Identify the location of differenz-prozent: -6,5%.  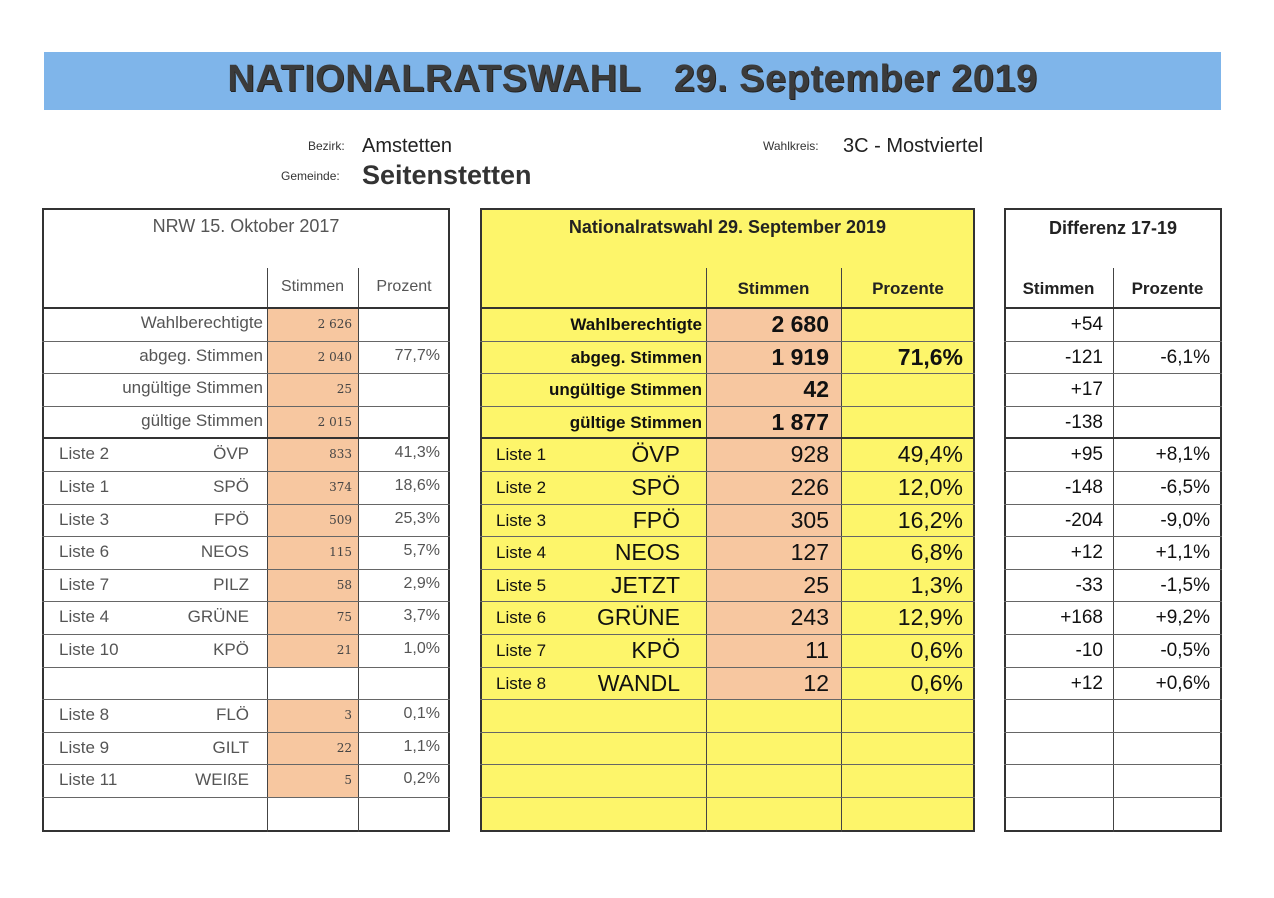
(1185, 487).